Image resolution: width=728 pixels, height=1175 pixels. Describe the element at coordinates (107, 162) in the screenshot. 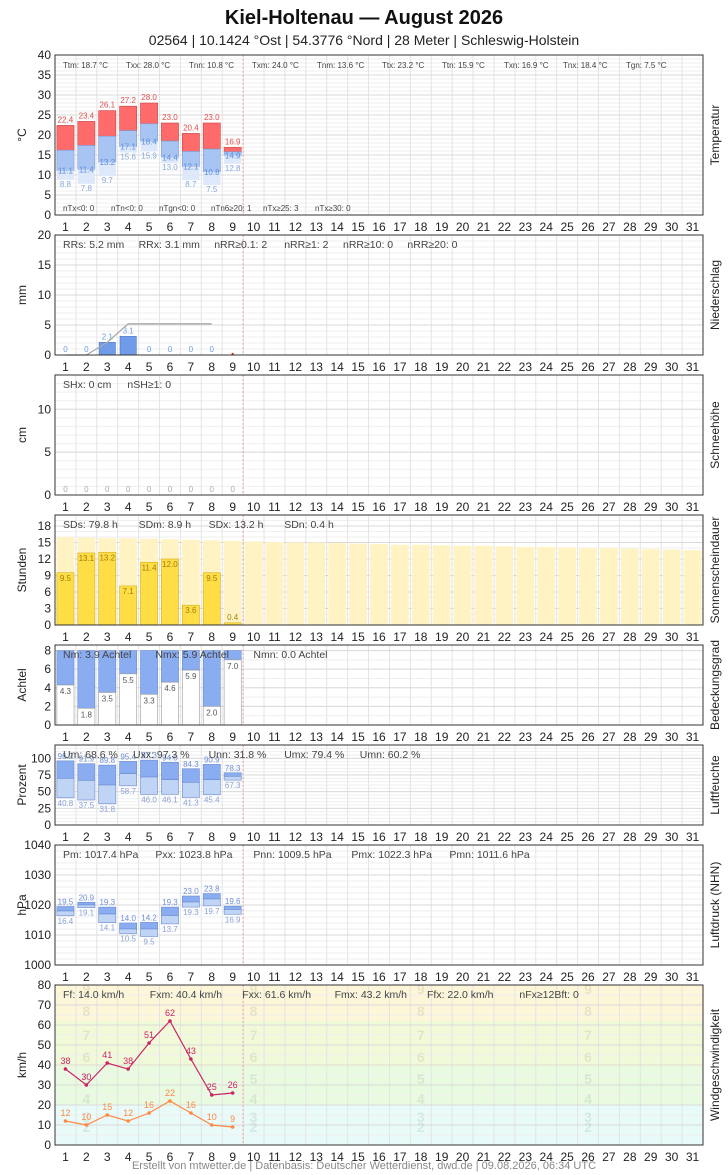

I see `data-label-tmin: 13.2` at that location.